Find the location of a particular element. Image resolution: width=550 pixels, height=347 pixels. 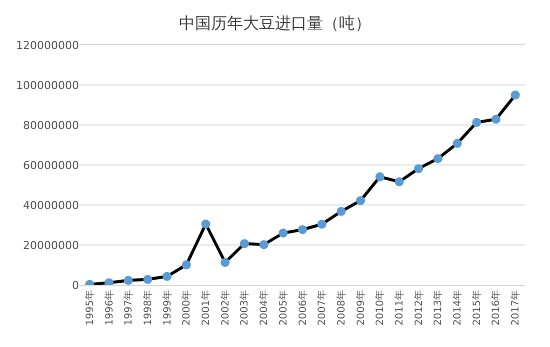

x-tick-label: 2000年 is located at coordinates (186, 308).